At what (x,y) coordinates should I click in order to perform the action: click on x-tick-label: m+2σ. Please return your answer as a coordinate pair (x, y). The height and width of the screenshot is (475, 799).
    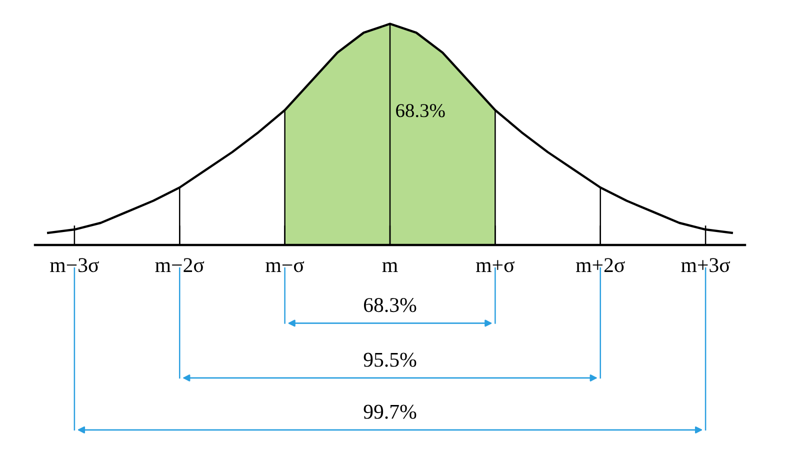
    Looking at the image, I should click on (600, 265).